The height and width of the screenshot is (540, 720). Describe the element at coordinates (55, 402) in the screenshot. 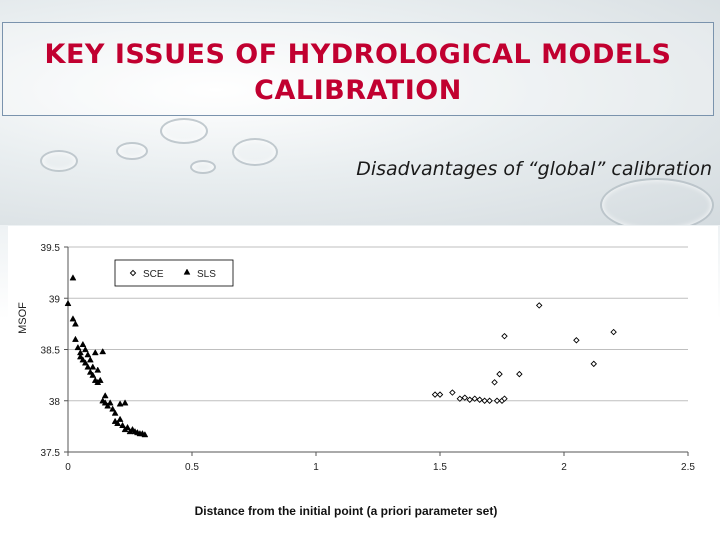

I see `y-tick-label: 38` at that location.